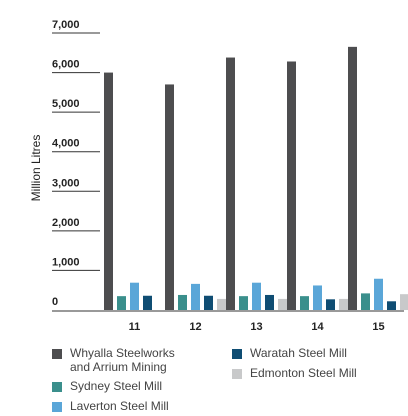 The width and height of the screenshot is (408, 416). What do you see at coordinates (317, 327) in the screenshot?
I see `x-tick-label: 14` at bounding box center [317, 327].